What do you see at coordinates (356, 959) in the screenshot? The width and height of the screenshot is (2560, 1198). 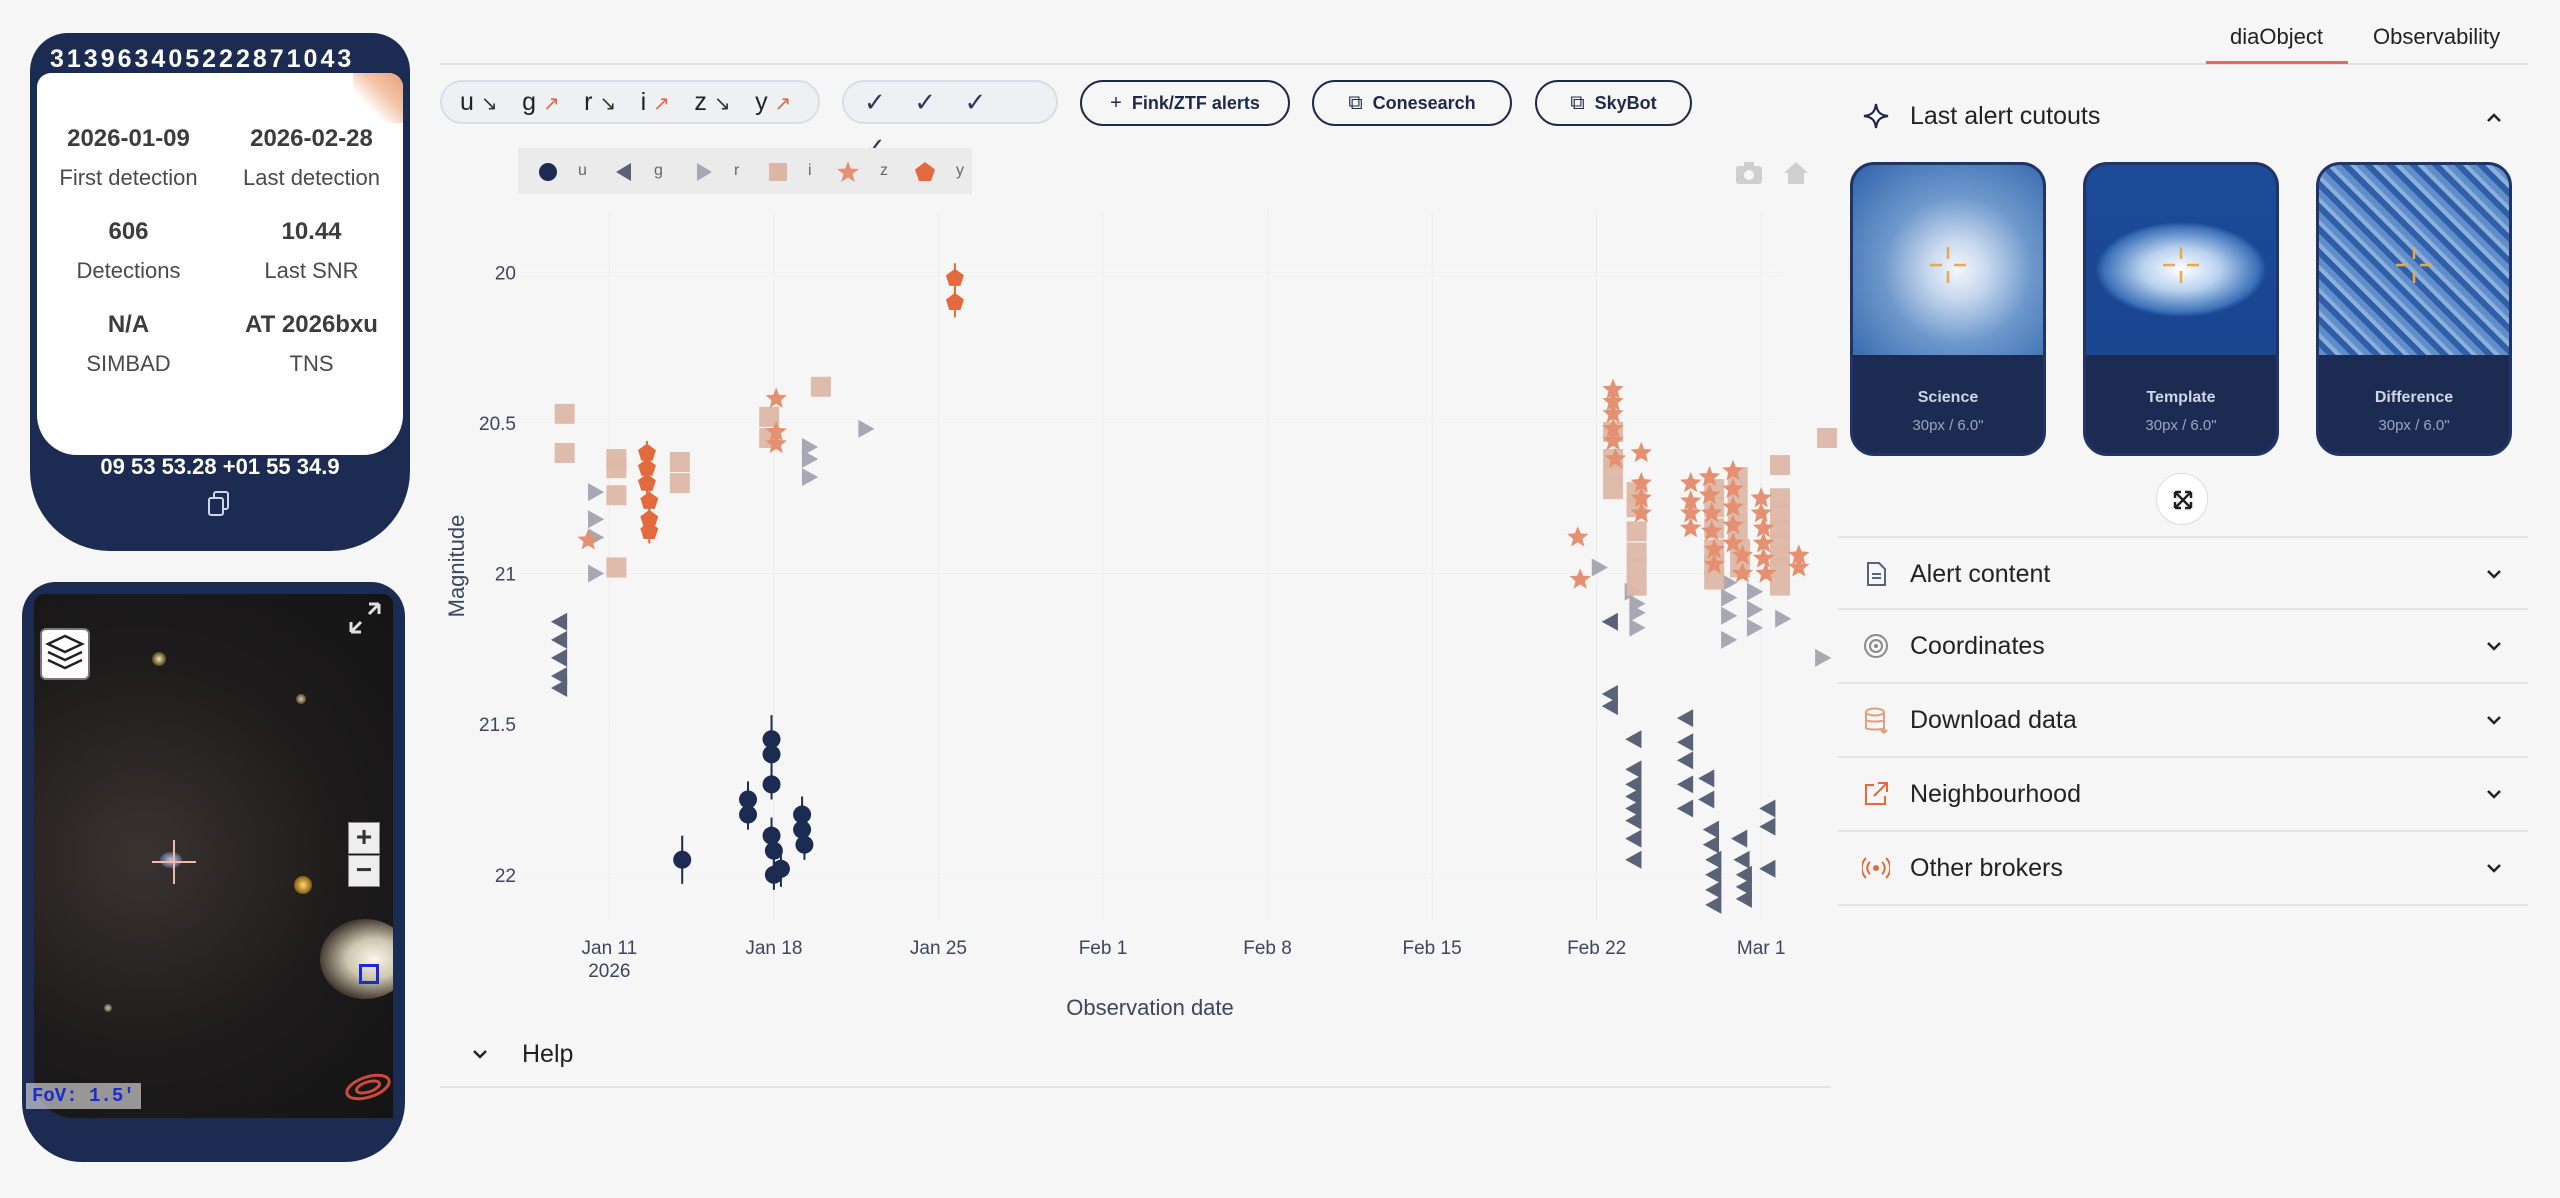 I see `neighbour-galaxy` at bounding box center [356, 959].